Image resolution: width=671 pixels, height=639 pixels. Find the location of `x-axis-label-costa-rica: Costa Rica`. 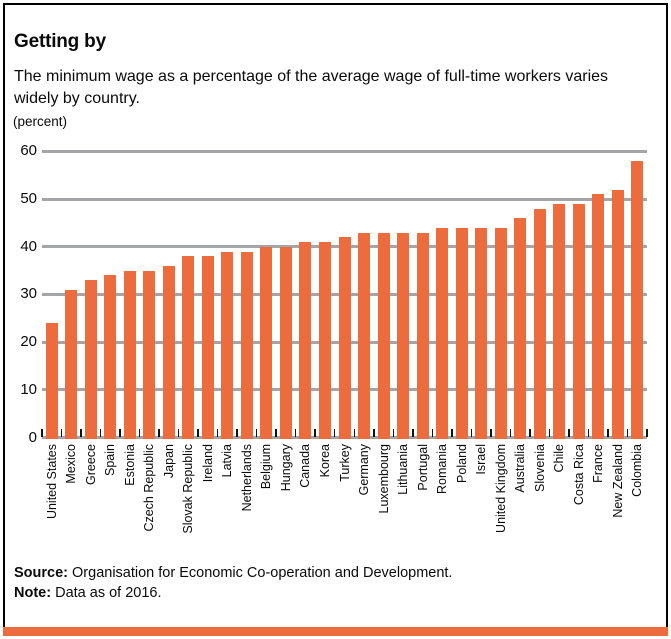

x-axis-label-costa-rica: Costa Rica is located at coordinates (578, 475).